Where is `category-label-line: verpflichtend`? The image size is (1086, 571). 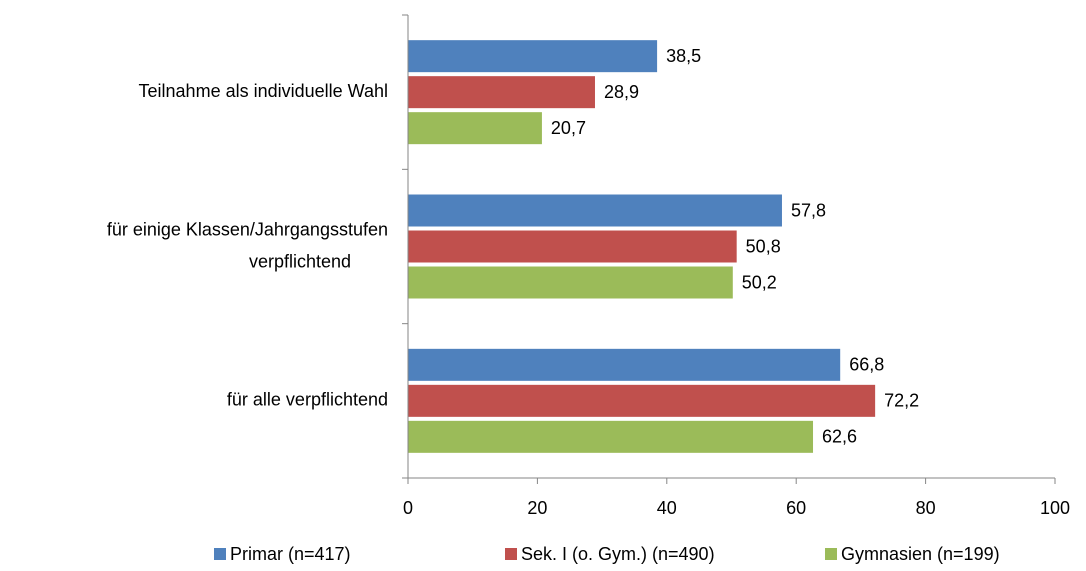
category-label-line: verpflichtend is located at coordinates (300, 261).